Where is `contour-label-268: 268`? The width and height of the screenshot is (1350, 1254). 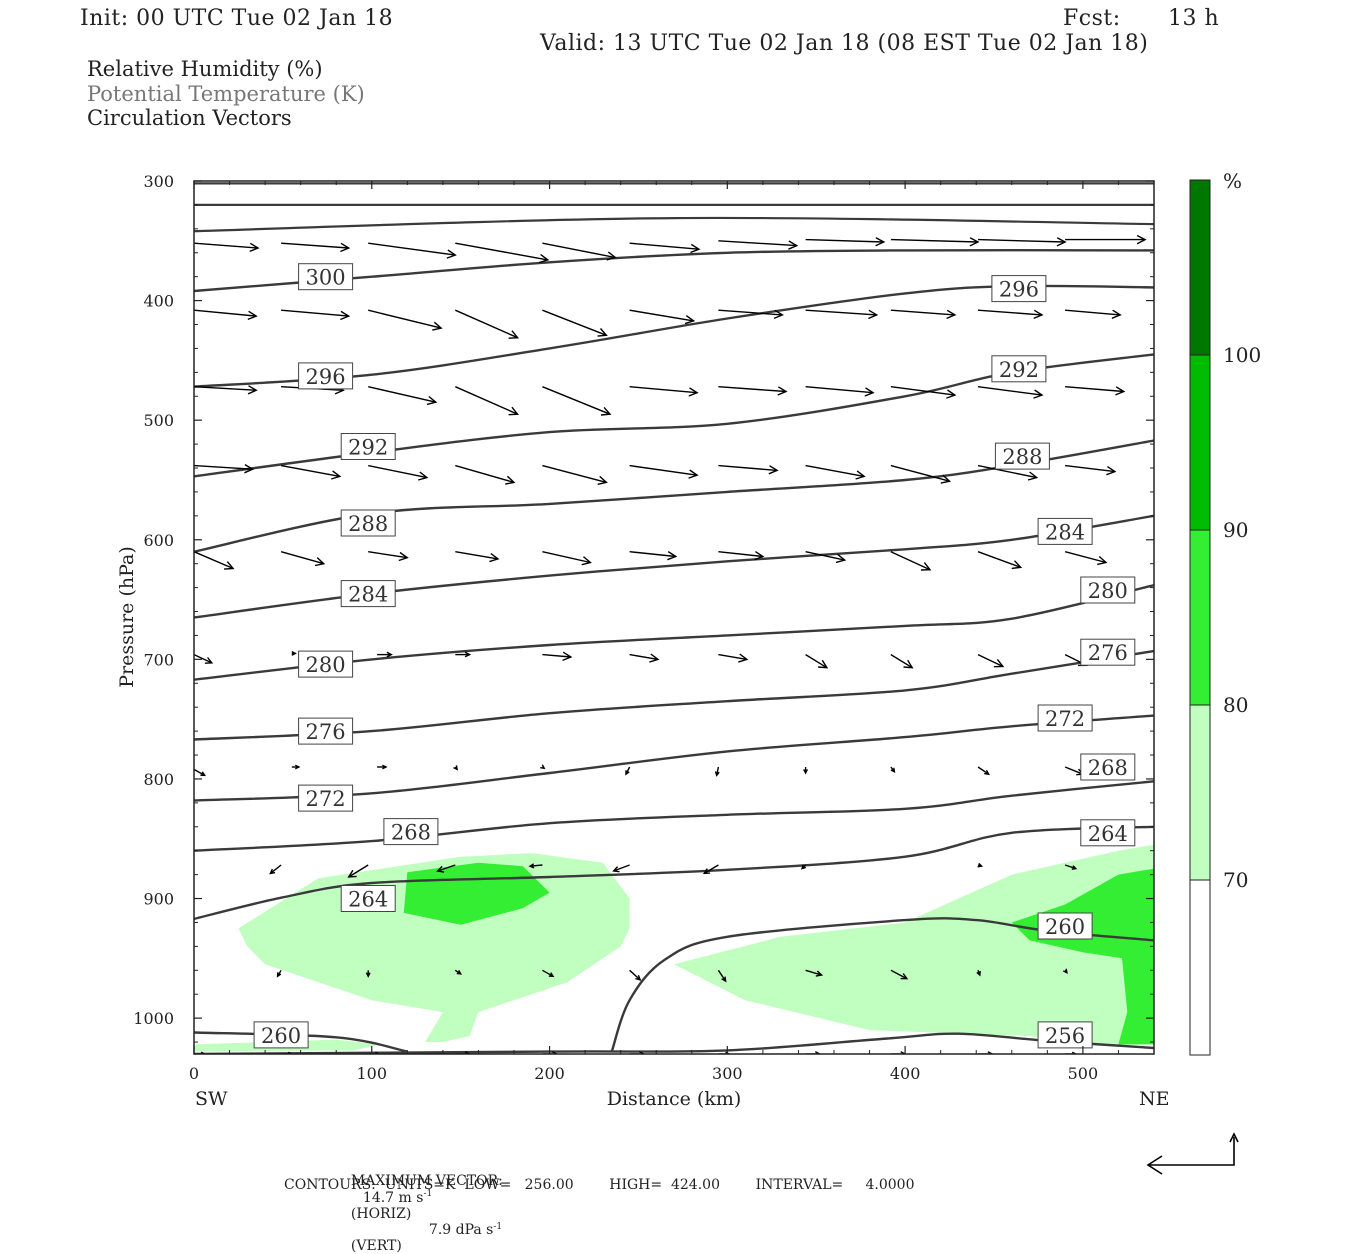 contour-label-268: 268 is located at coordinates (411, 832).